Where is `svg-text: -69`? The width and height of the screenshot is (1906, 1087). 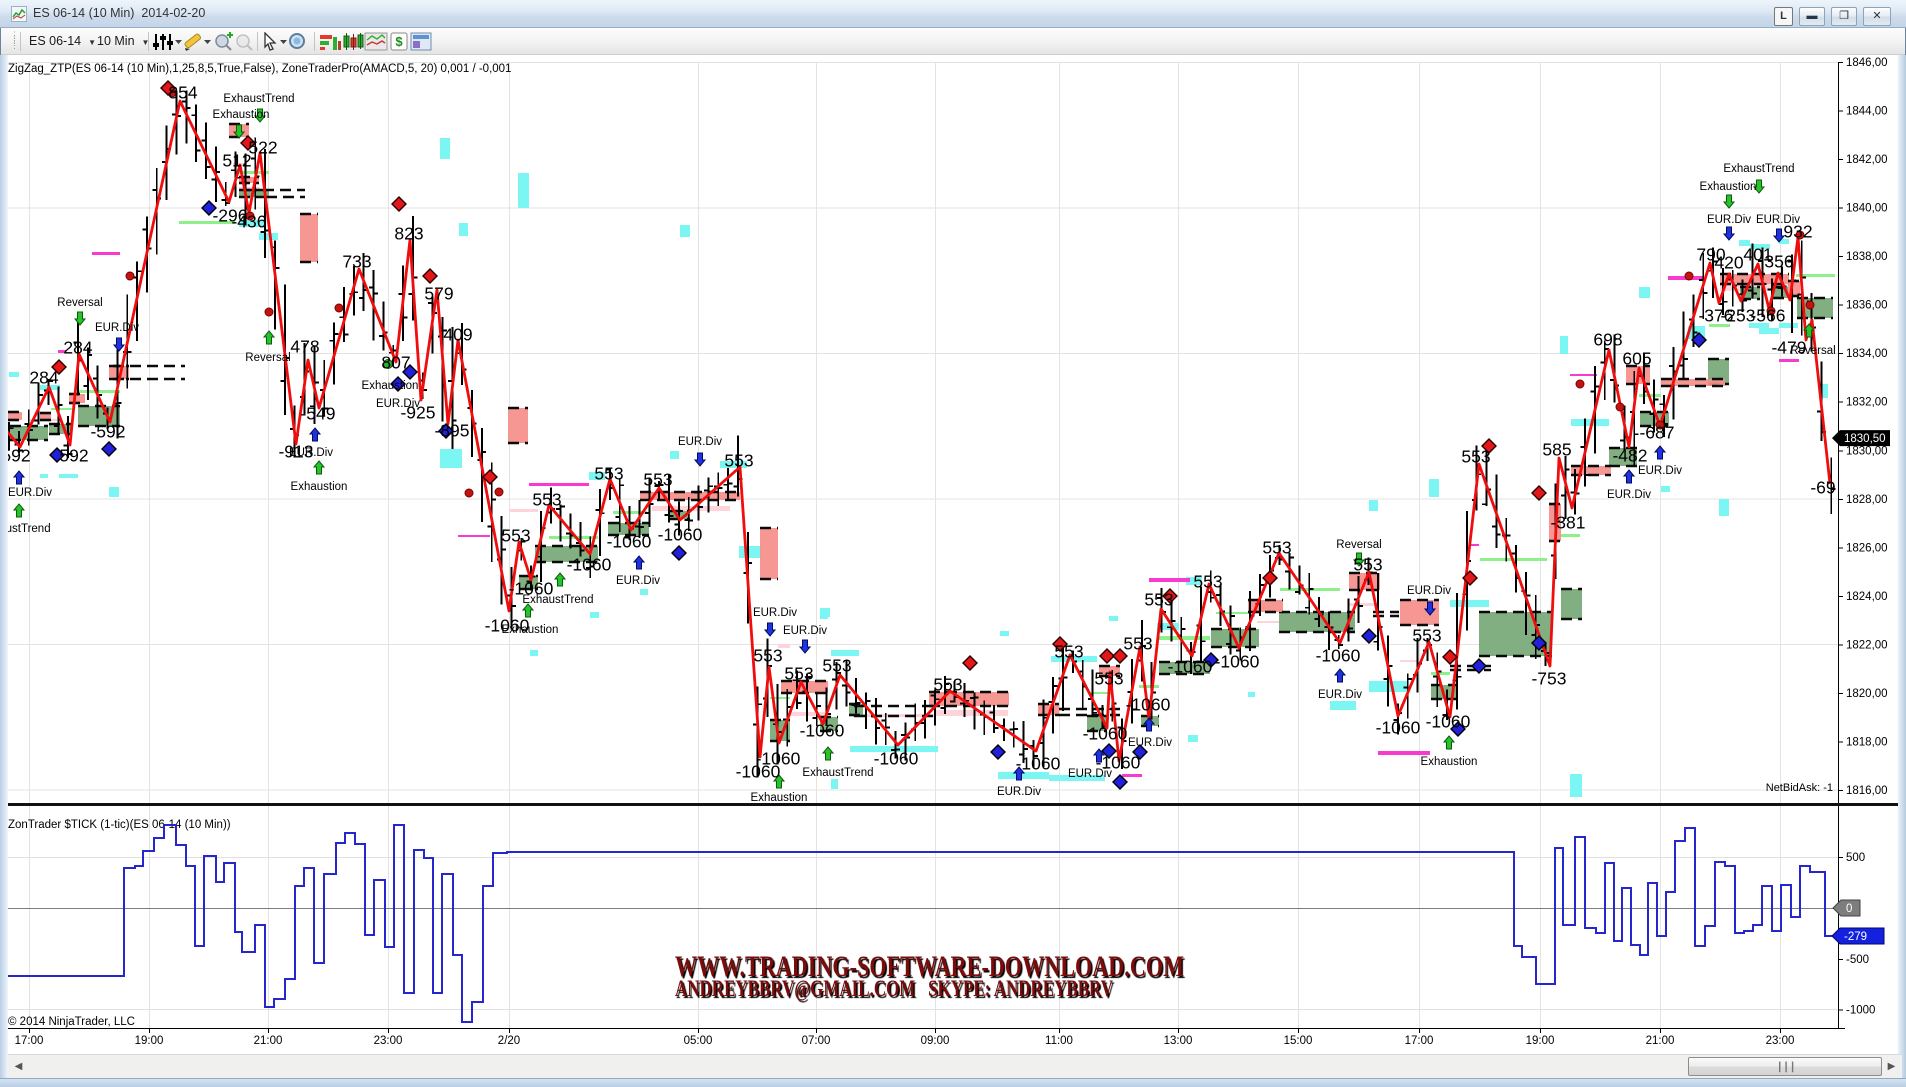
svg-text: -69 is located at coordinates (1822, 488).